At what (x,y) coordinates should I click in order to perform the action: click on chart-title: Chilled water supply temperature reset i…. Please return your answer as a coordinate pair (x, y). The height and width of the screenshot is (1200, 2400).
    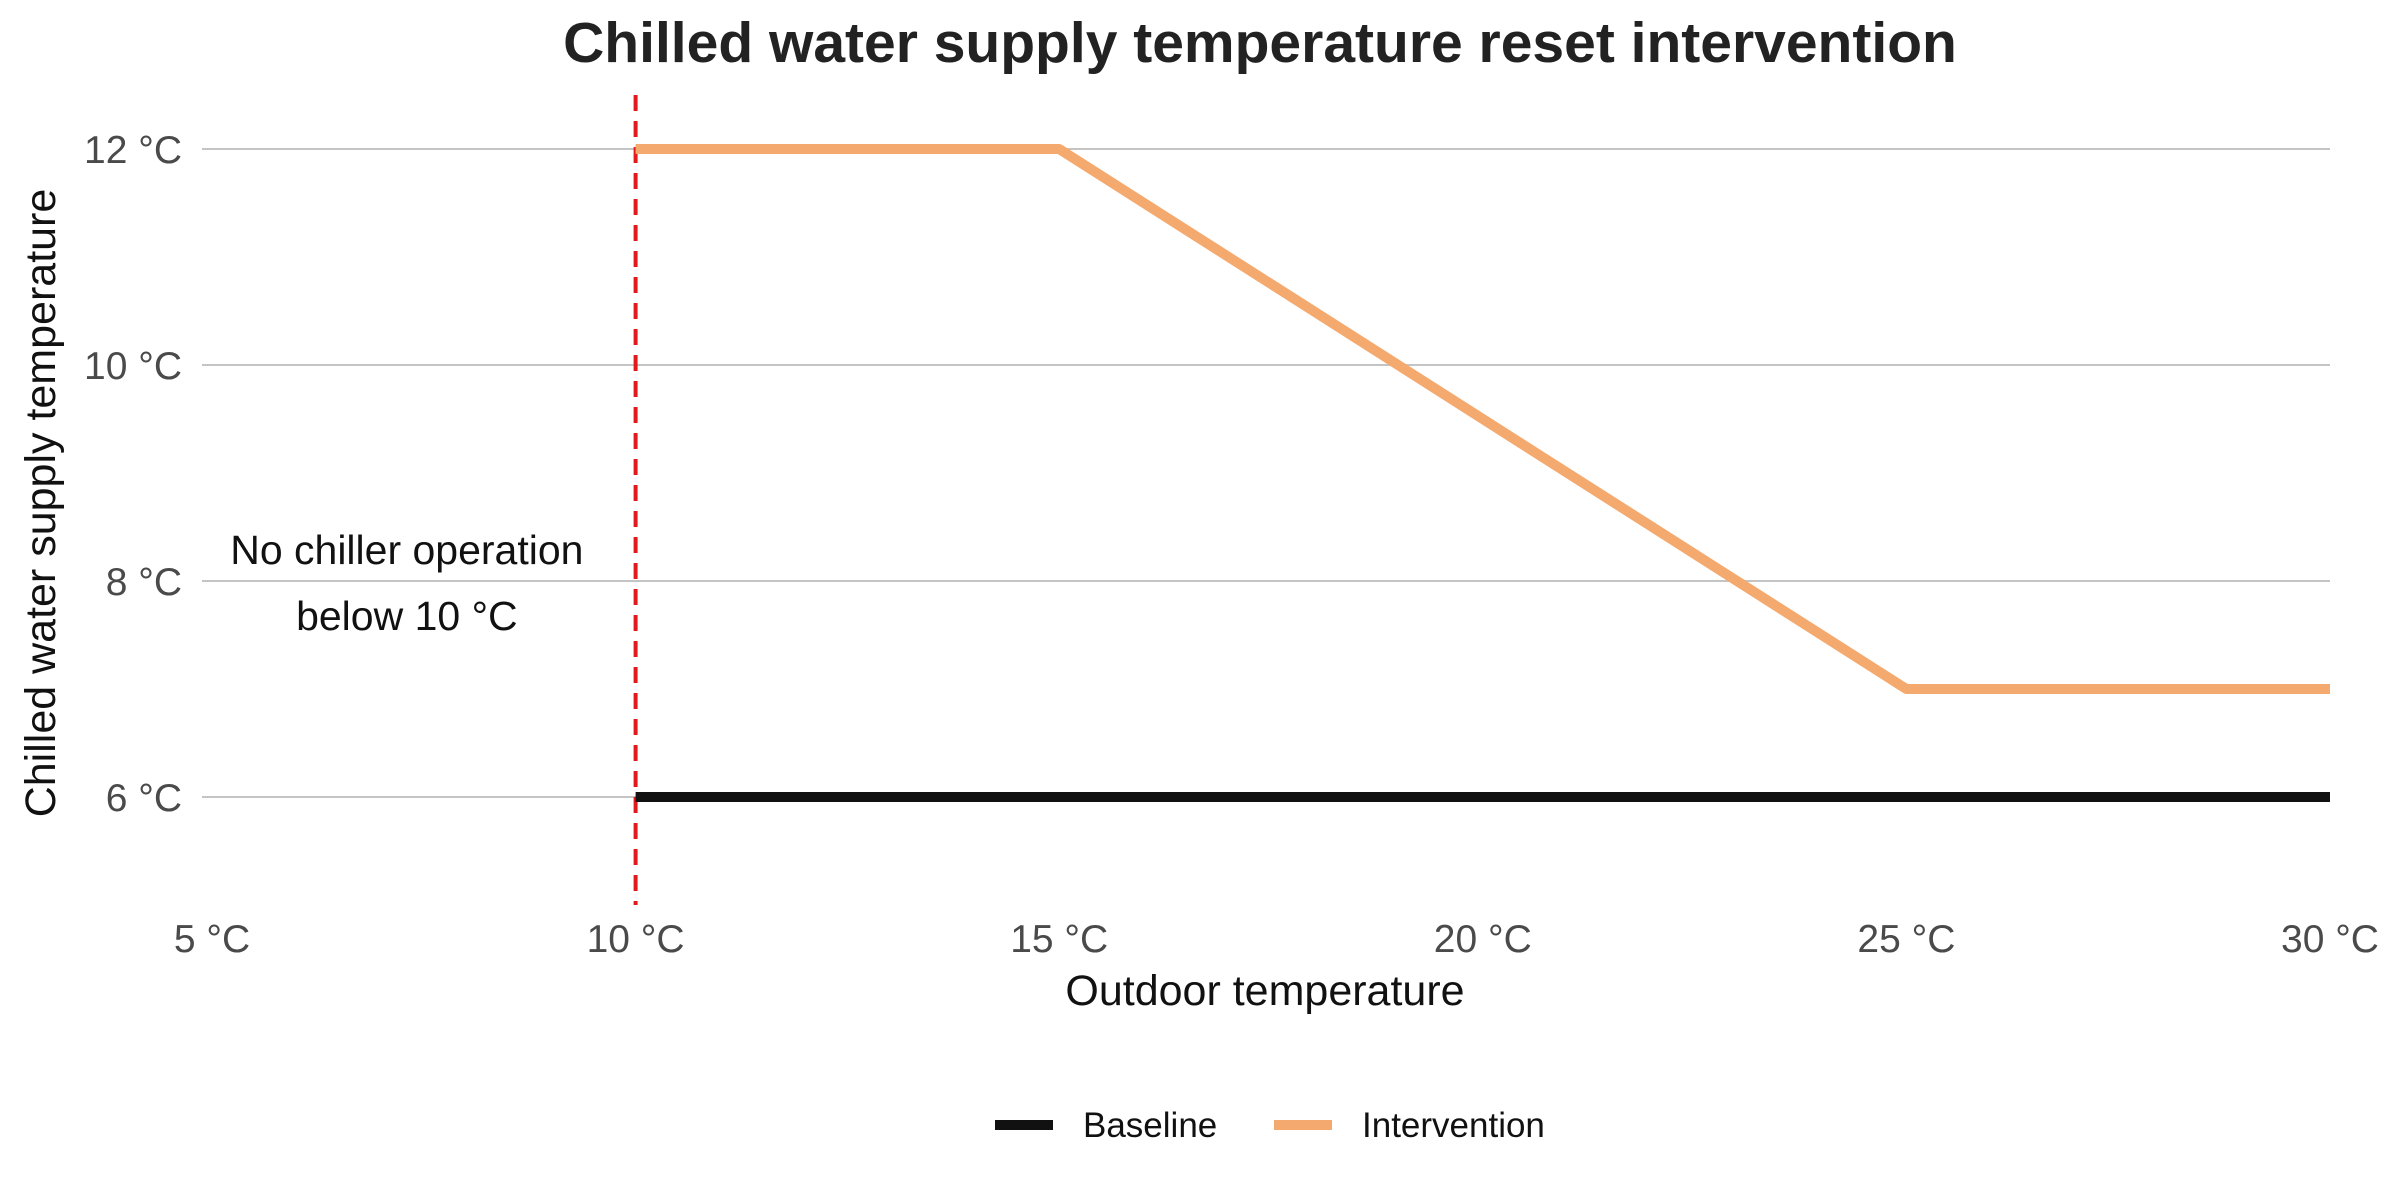
    Looking at the image, I should click on (1260, 43).